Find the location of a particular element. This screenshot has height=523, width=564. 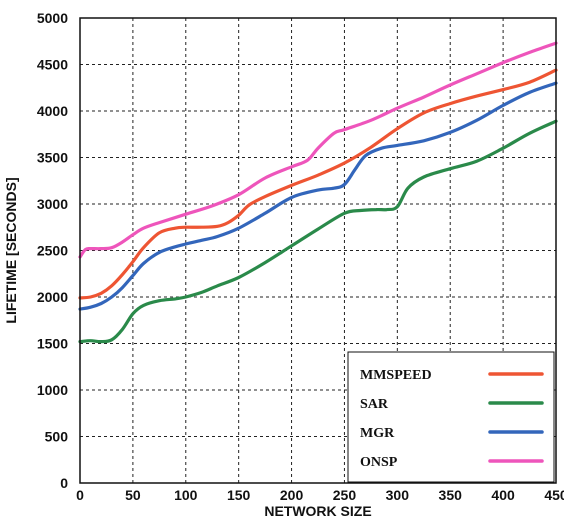

legend-label-mgr: MGR is located at coordinates (377, 433).